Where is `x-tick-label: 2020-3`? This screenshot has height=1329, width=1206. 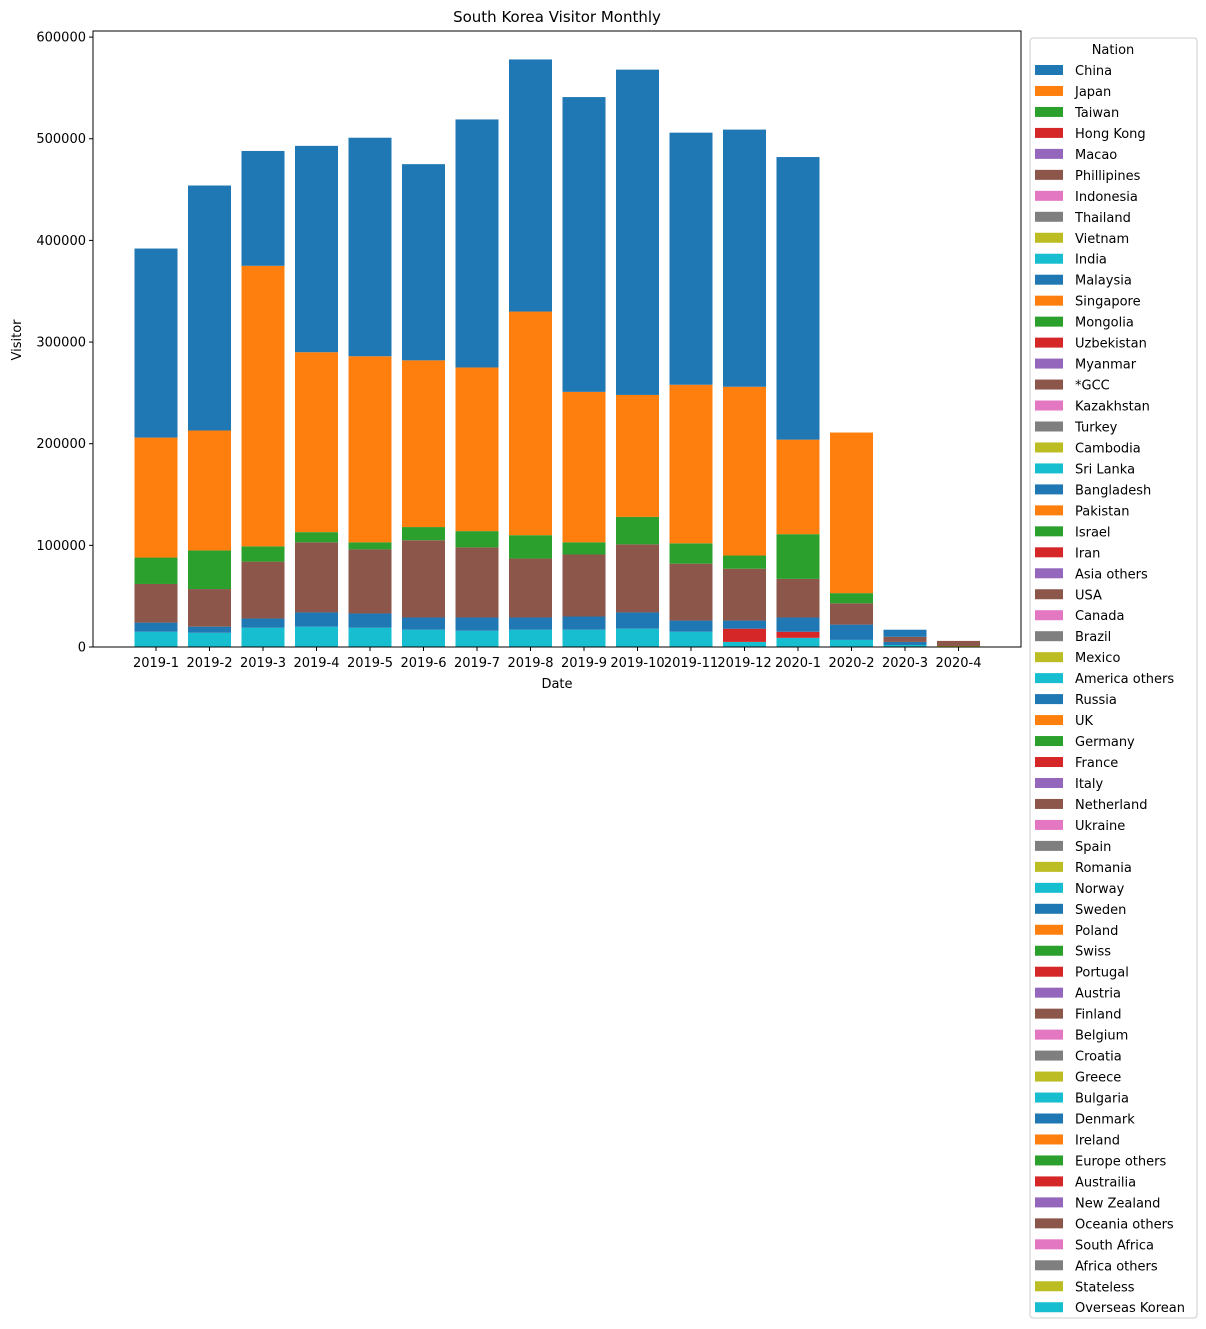
x-tick-label: 2020-3 is located at coordinates (905, 663).